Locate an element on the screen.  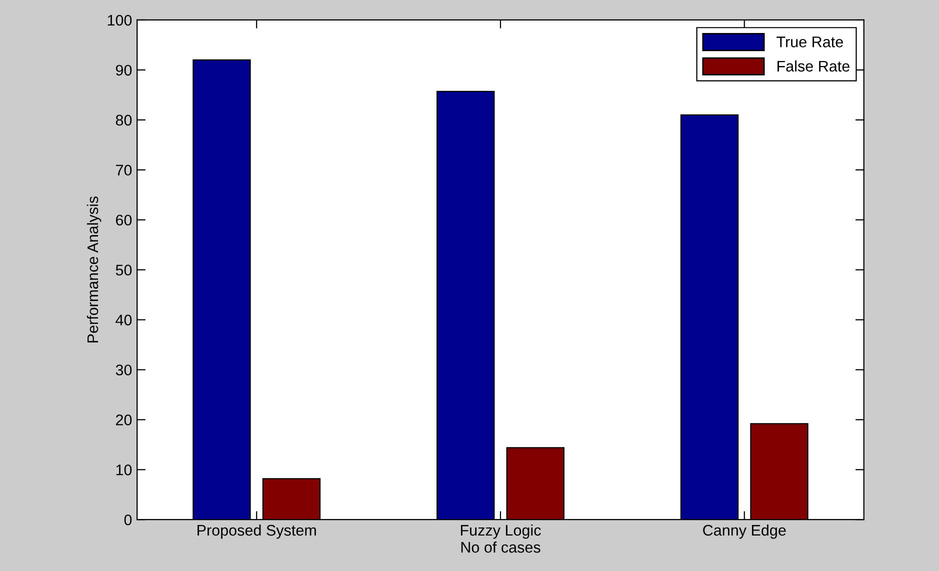
x-axis-title: No of cases is located at coordinates (500, 547).